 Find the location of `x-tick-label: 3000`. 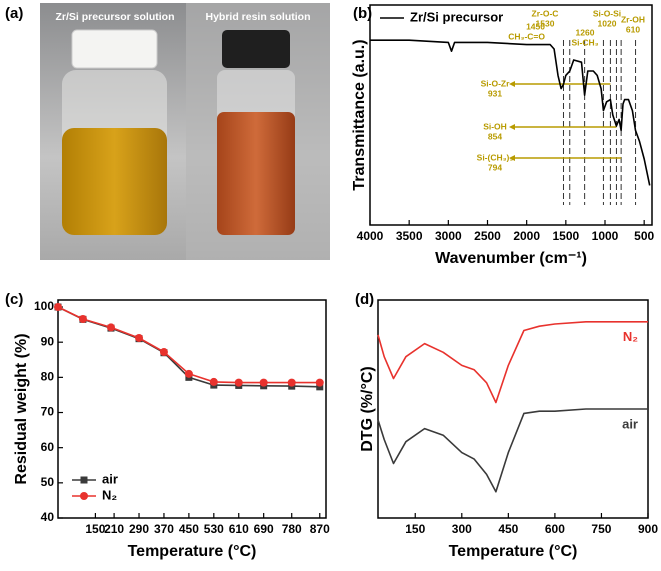

x-tick-label: 3000 is located at coordinates (448, 236).